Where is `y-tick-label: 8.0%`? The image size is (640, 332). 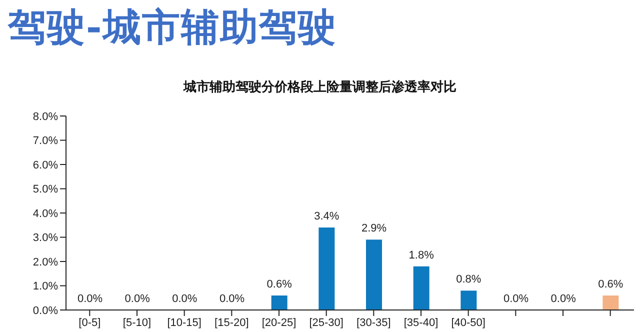 y-tick-label: 8.0% is located at coordinates (45, 116).